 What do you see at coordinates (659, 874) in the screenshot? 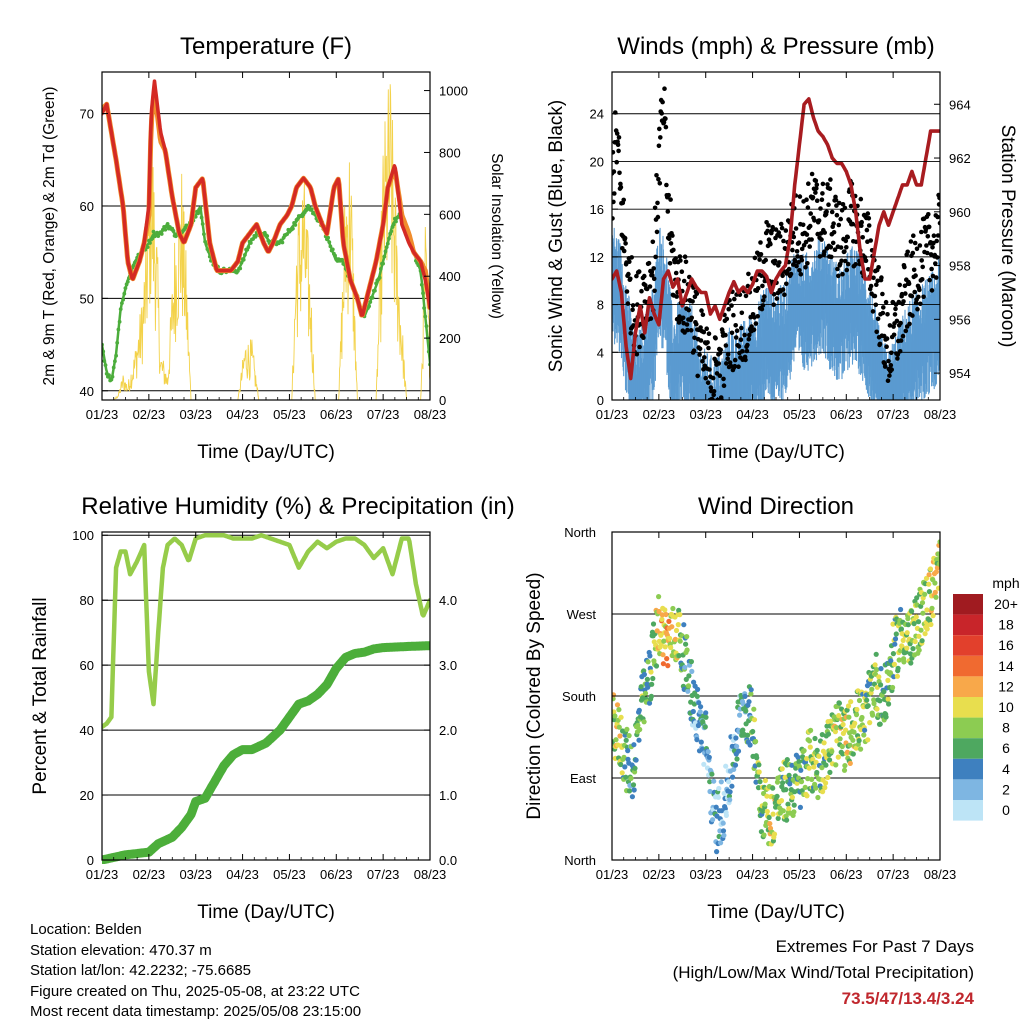
I see `x-tick-label: 02/23` at bounding box center [659, 874].